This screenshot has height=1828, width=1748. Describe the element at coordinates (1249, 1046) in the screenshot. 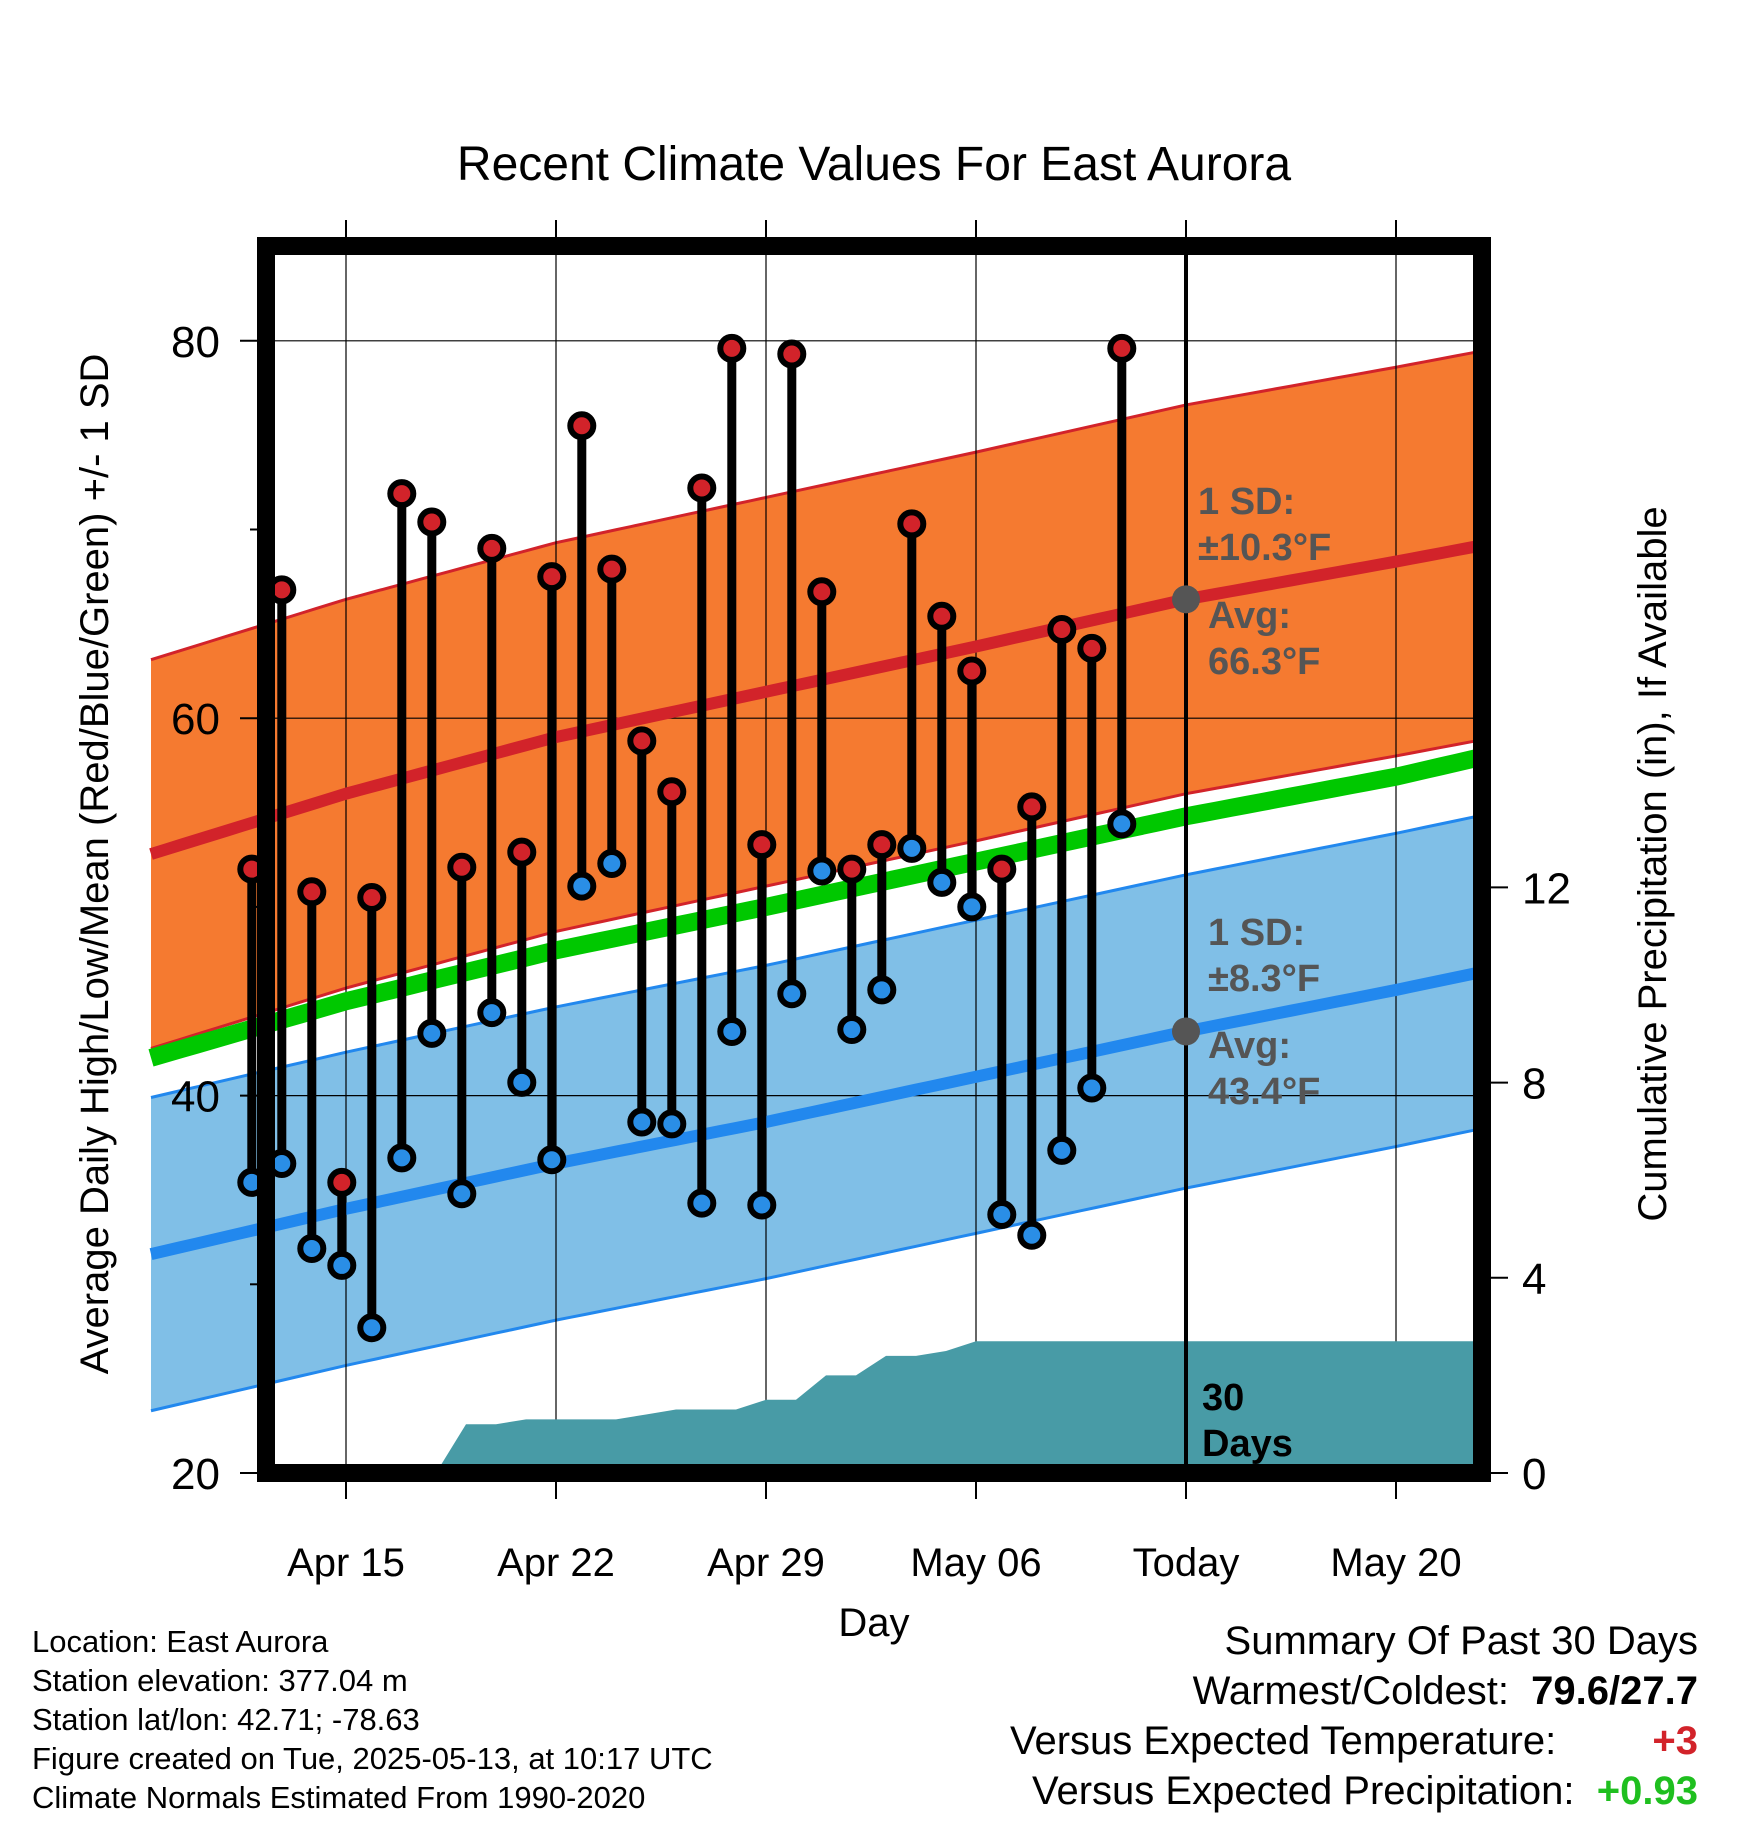

I see `low-avg-annotation-line-1: Avg:` at that location.